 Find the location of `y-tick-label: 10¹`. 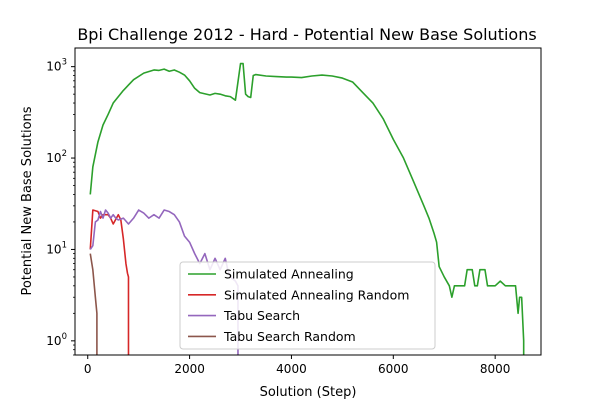

y-tick-label: 10¹ is located at coordinates (56, 248).